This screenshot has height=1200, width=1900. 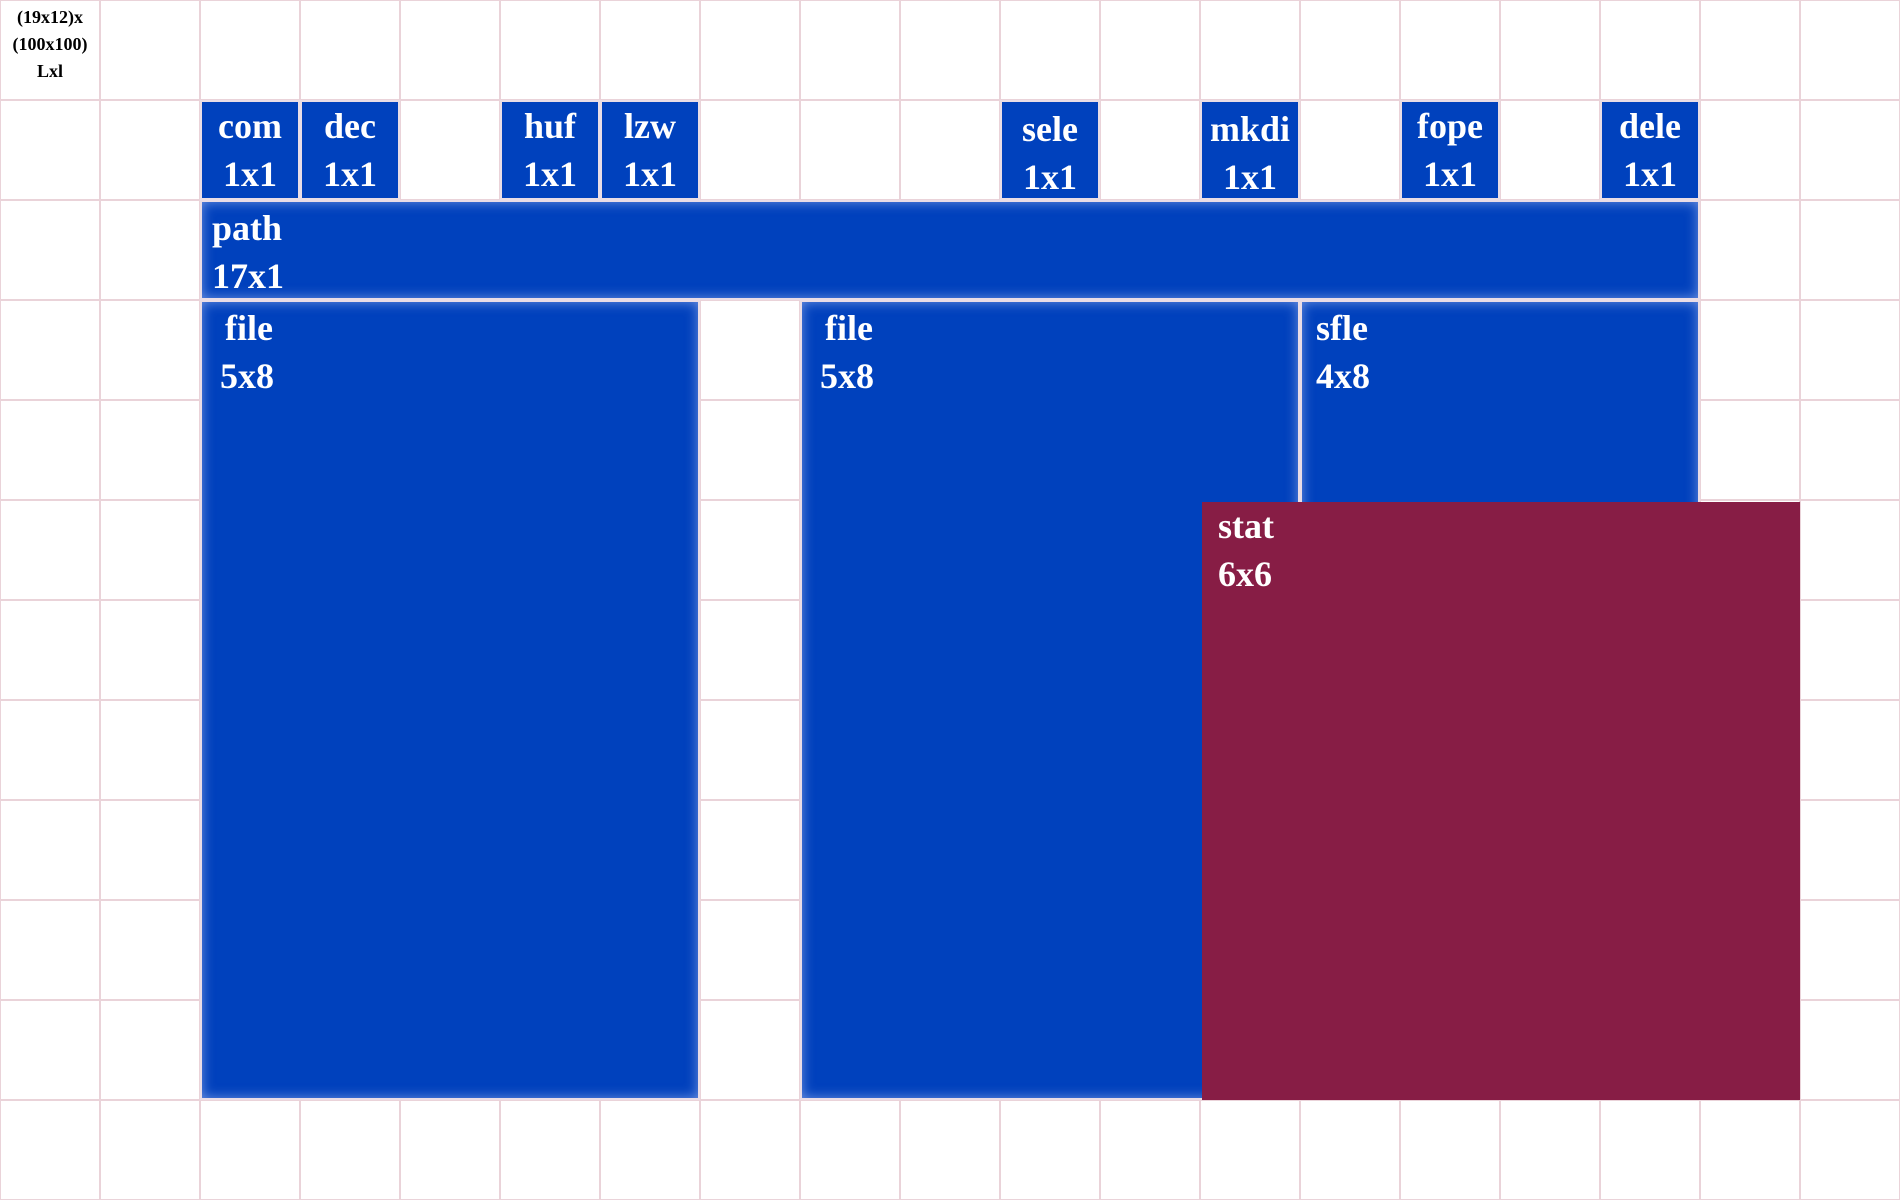 I want to click on compress-button: com 1x1, so click(x=250, y=150).